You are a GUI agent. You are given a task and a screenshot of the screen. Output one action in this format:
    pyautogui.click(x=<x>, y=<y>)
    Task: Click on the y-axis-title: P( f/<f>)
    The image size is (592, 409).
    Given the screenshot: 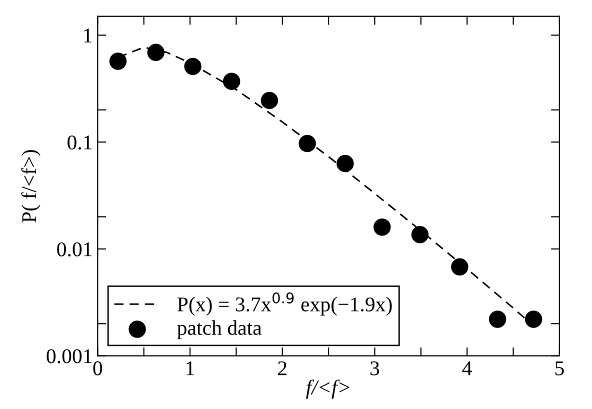 What is the action you would take?
    pyautogui.click(x=30, y=186)
    